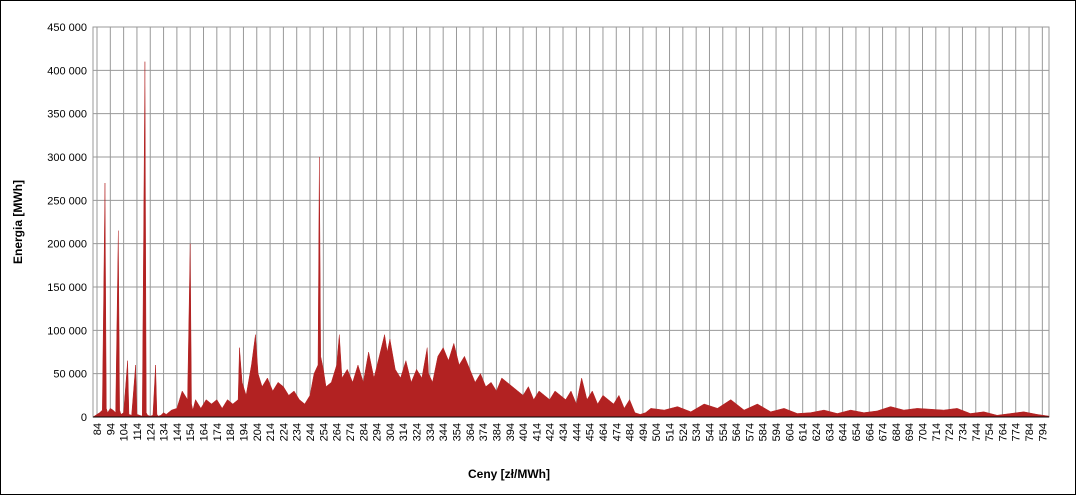  Describe the element at coordinates (737, 432) in the screenshot. I see `x-tick-label: 564` at that location.